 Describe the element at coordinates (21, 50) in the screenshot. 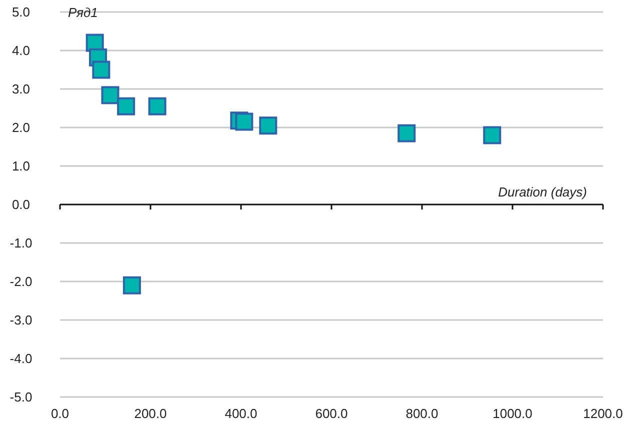

I see `y-tick-label: 4.0` at that location.